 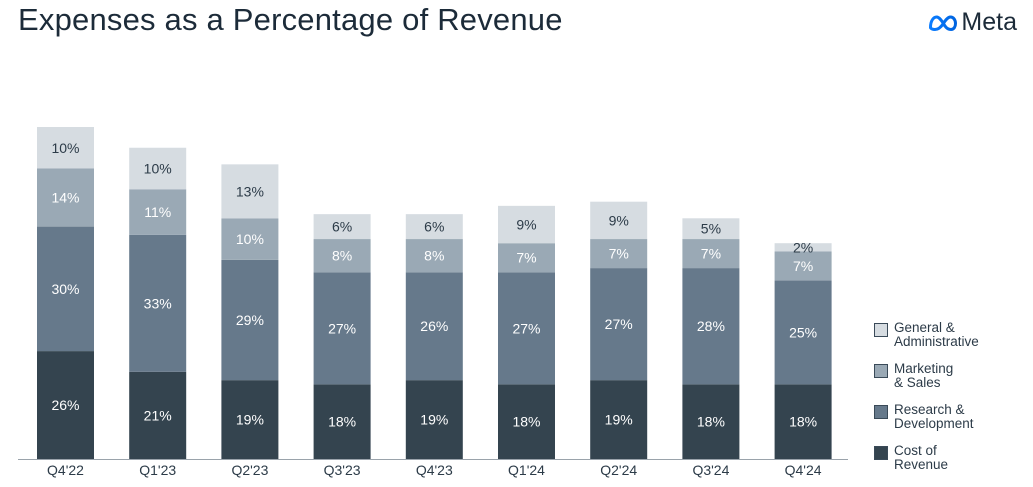 What do you see at coordinates (710, 470) in the screenshot?
I see `x-tick-label: Q3'24` at bounding box center [710, 470].